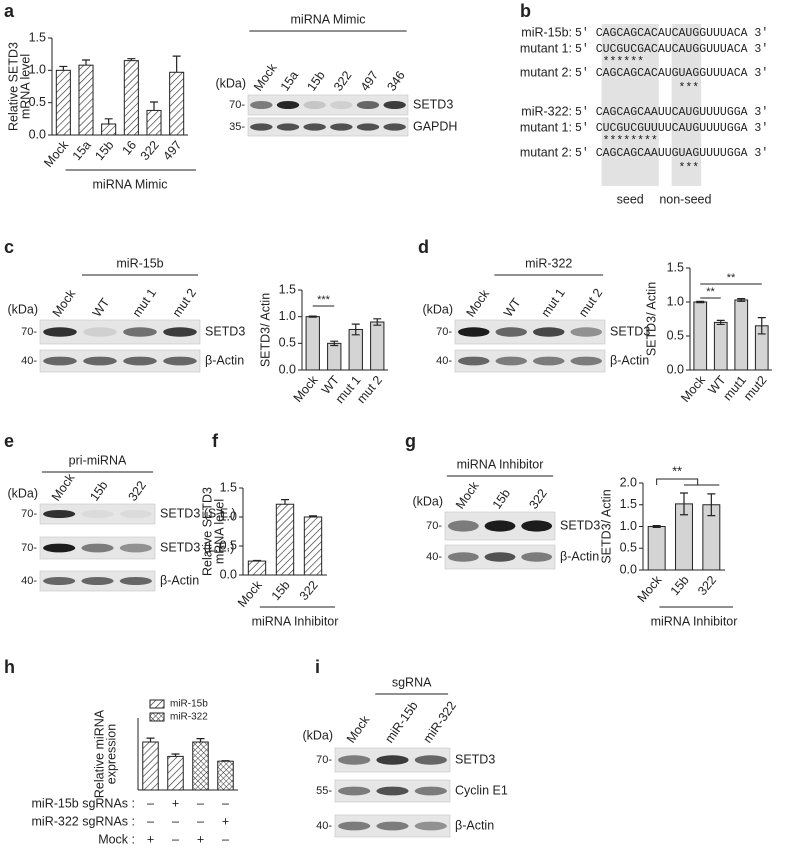 Image resolution: width=788 pixels, height=853 pixels. What do you see at coordinates (412, 682) in the screenshot?
I see `blot-title: sgRNA` at bounding box center [412, 682].